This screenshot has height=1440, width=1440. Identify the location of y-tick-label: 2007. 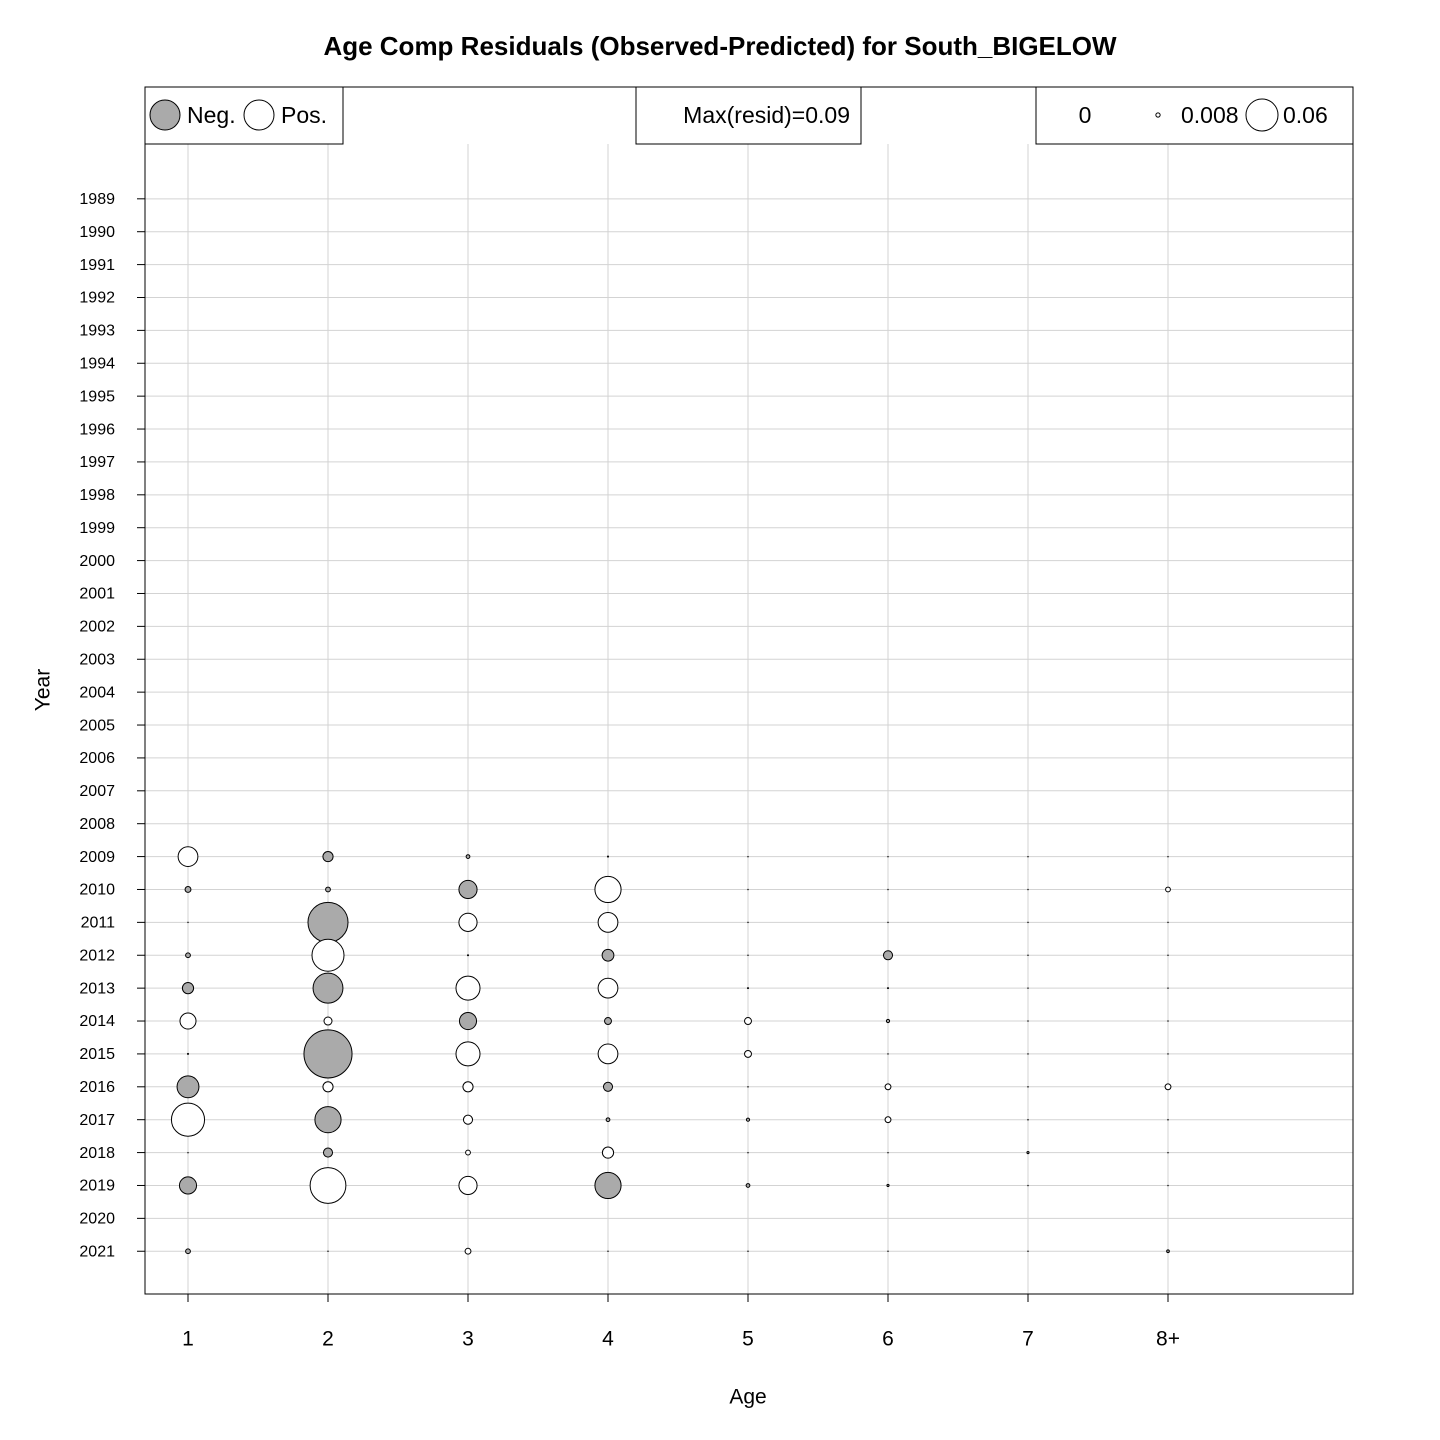
(97, 791).